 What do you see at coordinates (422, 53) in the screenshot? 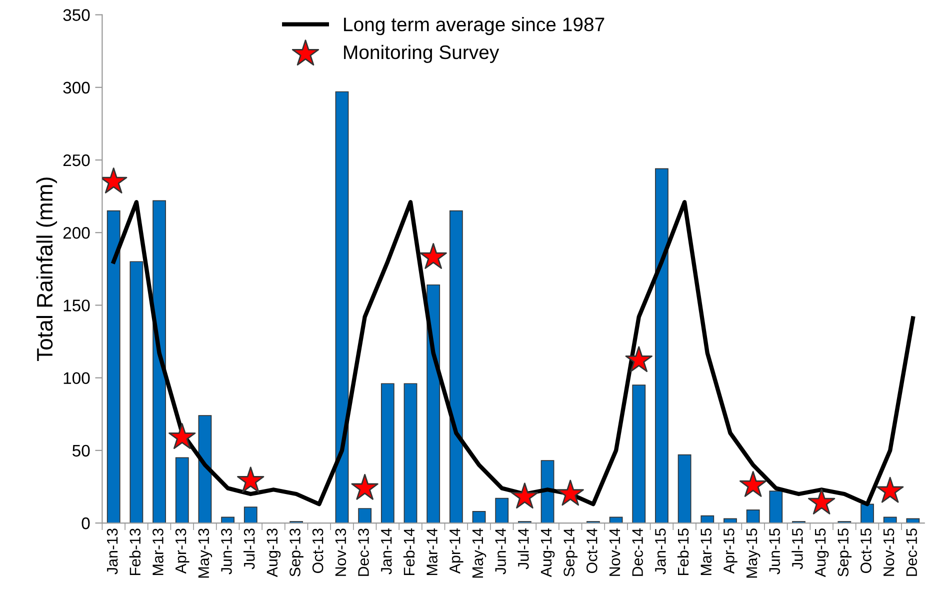
I see `legend-label: Monitoring Survey` at bounding box center [422, 53].